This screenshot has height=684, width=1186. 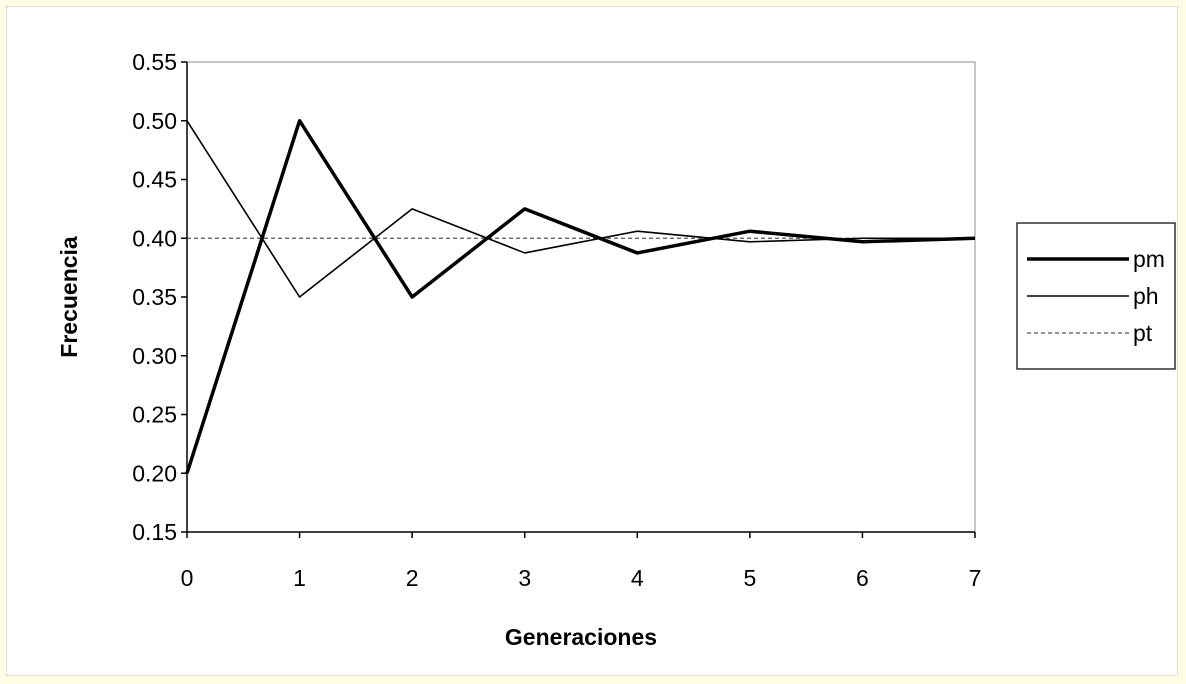 What do you see at coordinates (637, 578) in the screenshot?
I see `x-tick-label: 4` at bounding box center [637, 578].